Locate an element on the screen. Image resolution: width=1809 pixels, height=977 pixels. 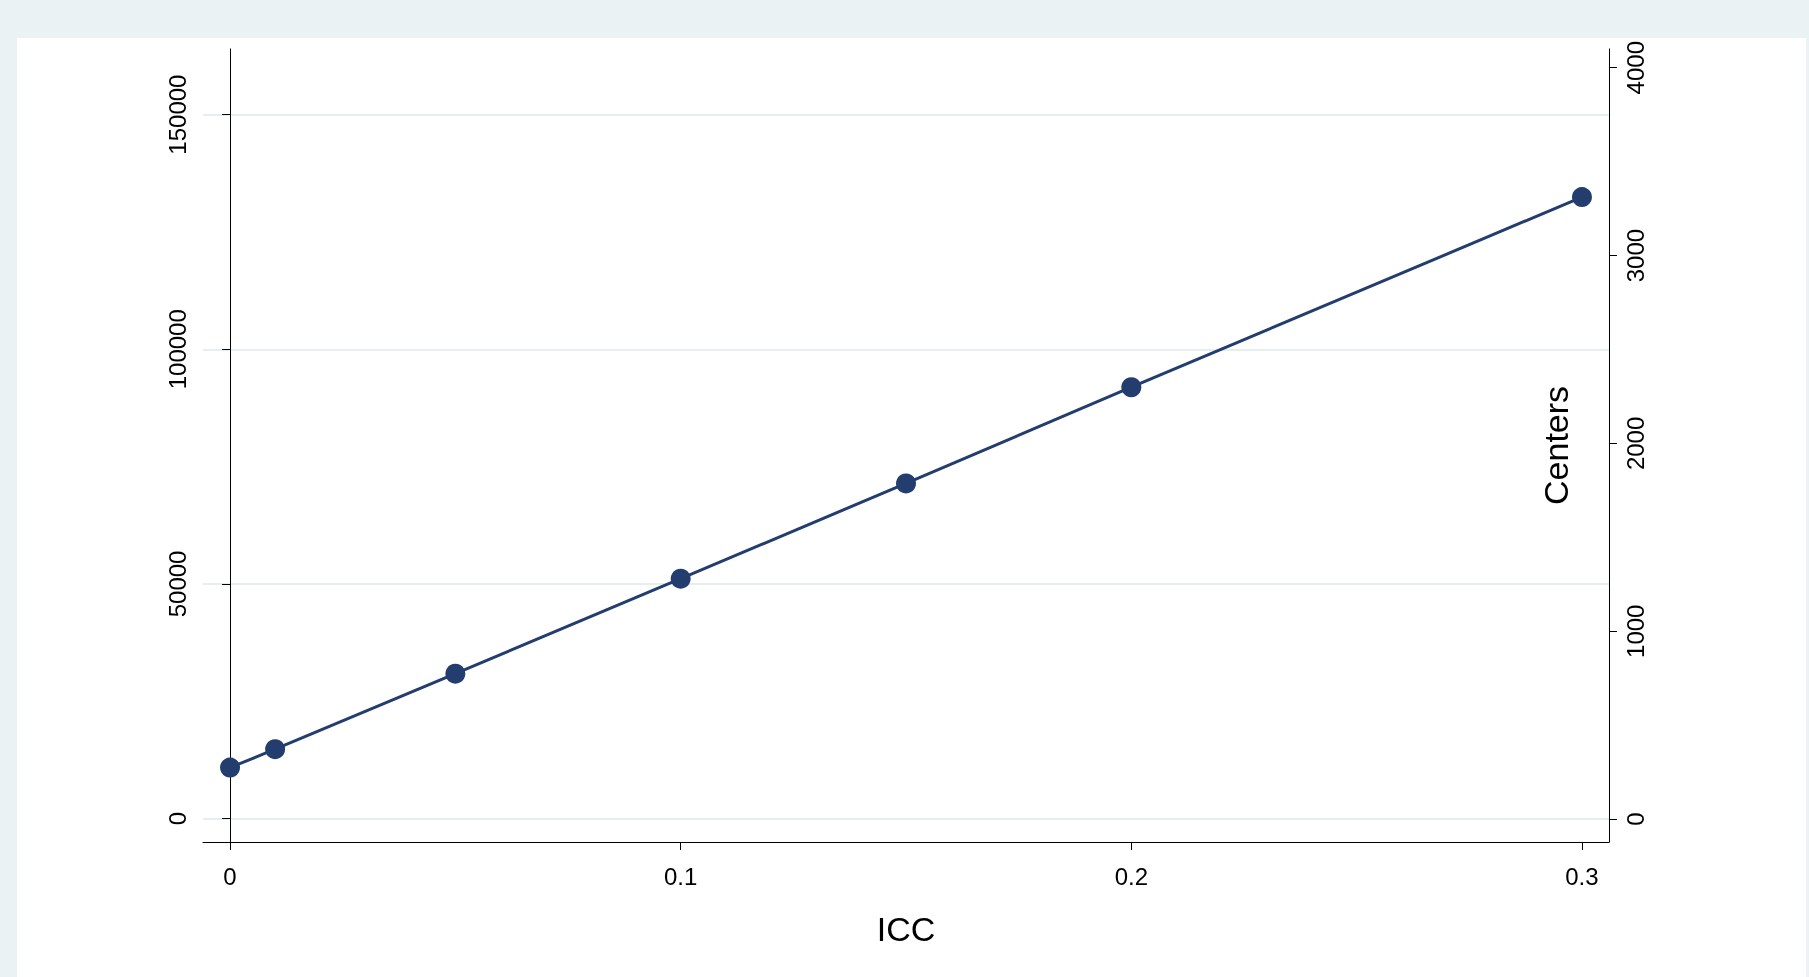
y-tick-label: 100000 is located at coordinates (177, 349).